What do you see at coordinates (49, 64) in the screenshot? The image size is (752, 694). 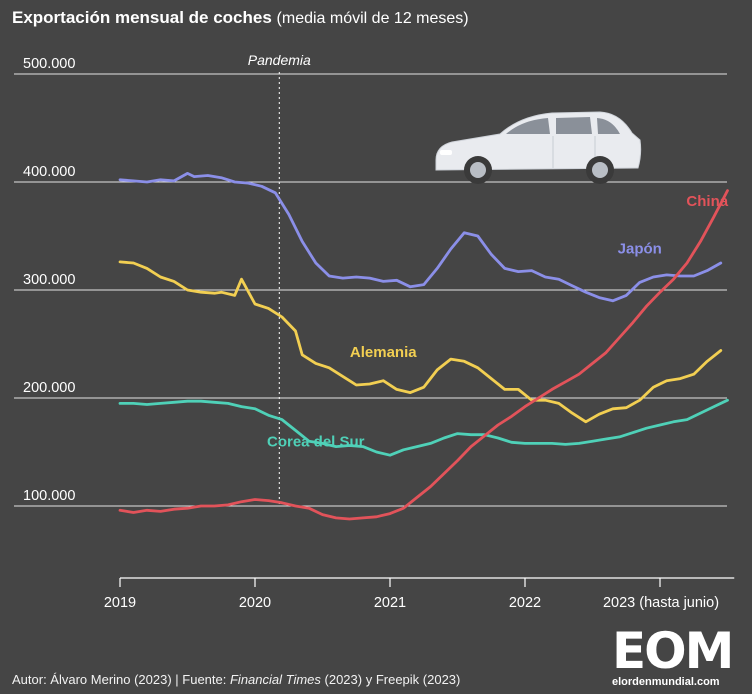 I see `y-tick-label: 500.000` at bounding box center [49, 64].